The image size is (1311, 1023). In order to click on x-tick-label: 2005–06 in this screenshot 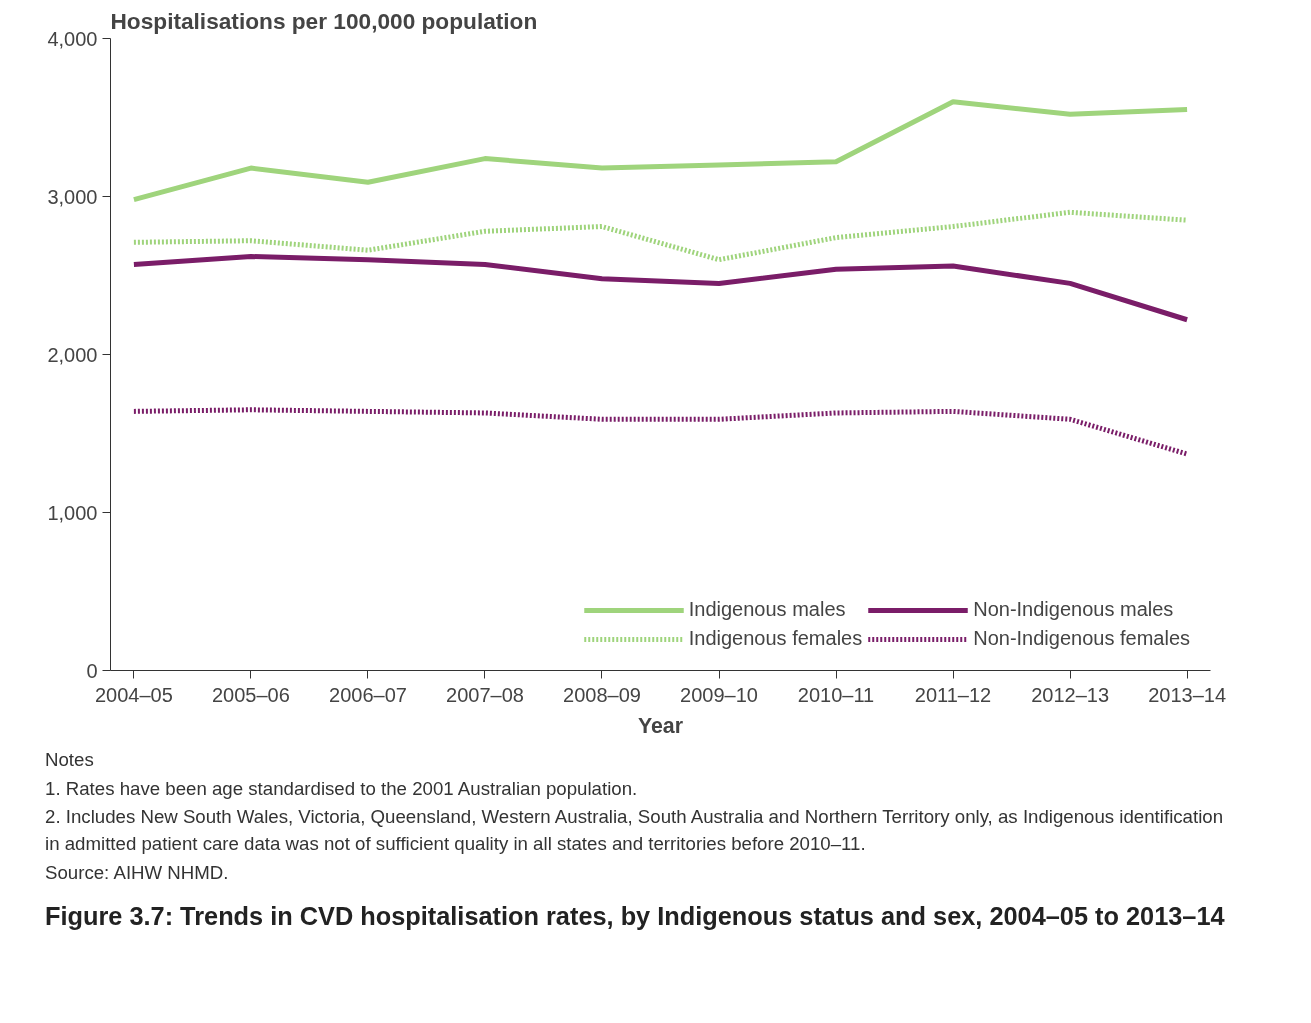, I will do `click(250, 694)`.